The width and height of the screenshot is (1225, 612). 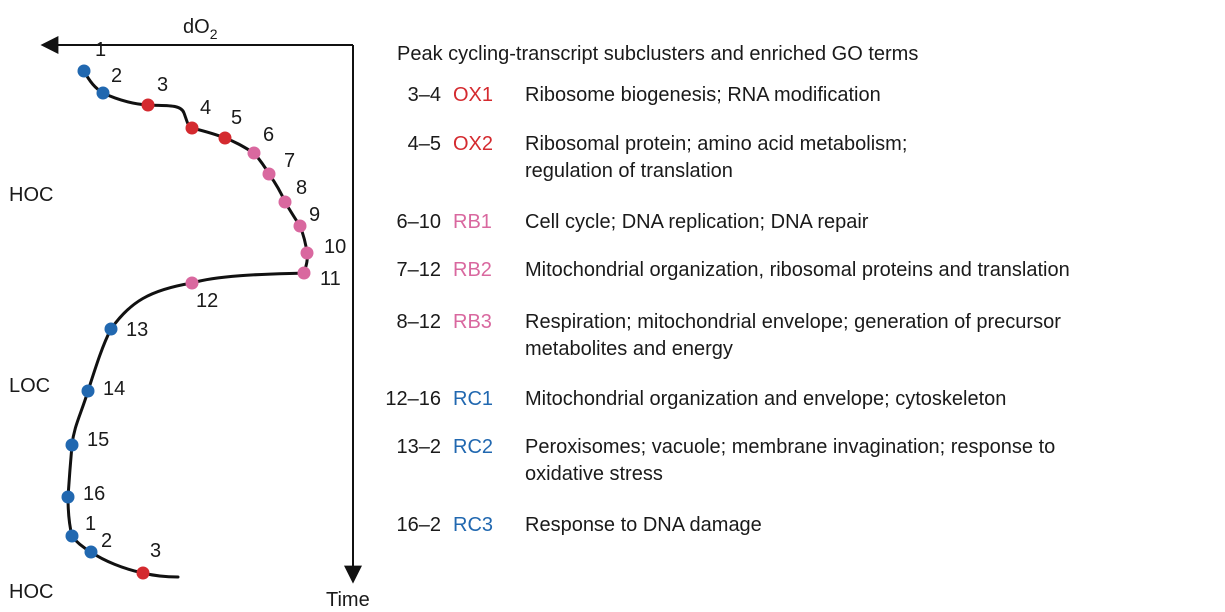 I want to click on table-row-range: 3–4, so click(x=424, y=95).